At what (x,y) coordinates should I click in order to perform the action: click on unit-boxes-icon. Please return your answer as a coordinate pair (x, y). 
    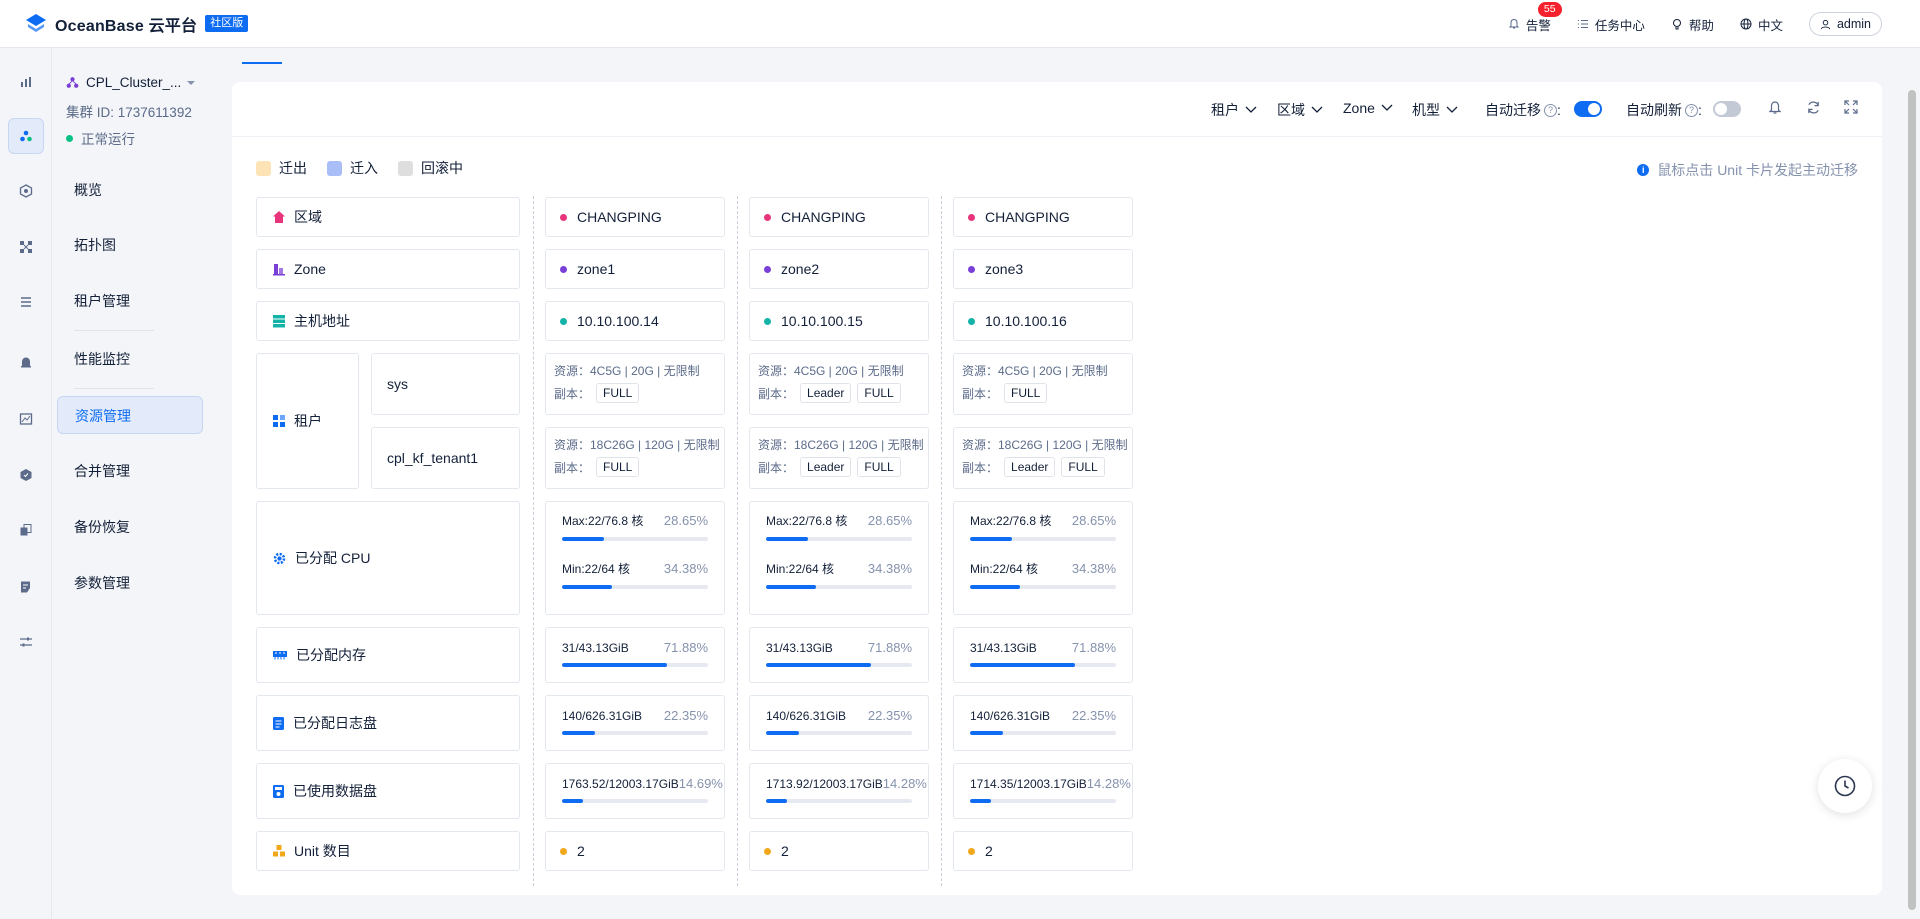
    Looking at the image, I should click on (279, 851).